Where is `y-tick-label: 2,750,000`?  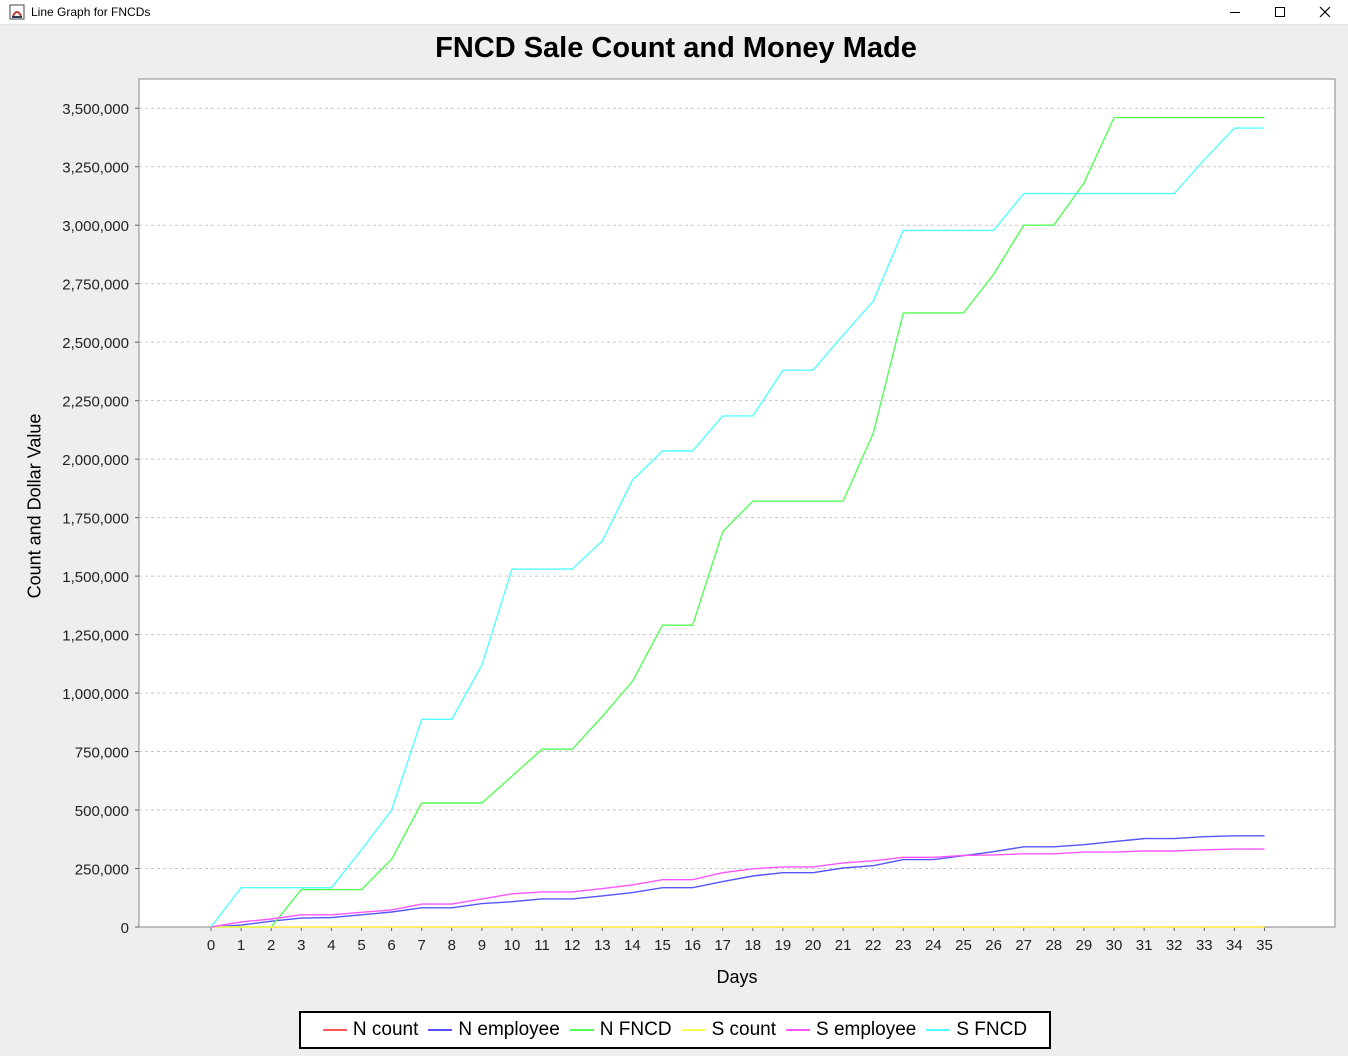 y-tick-label: 2,750,000 is located at coordinates (95, 285).